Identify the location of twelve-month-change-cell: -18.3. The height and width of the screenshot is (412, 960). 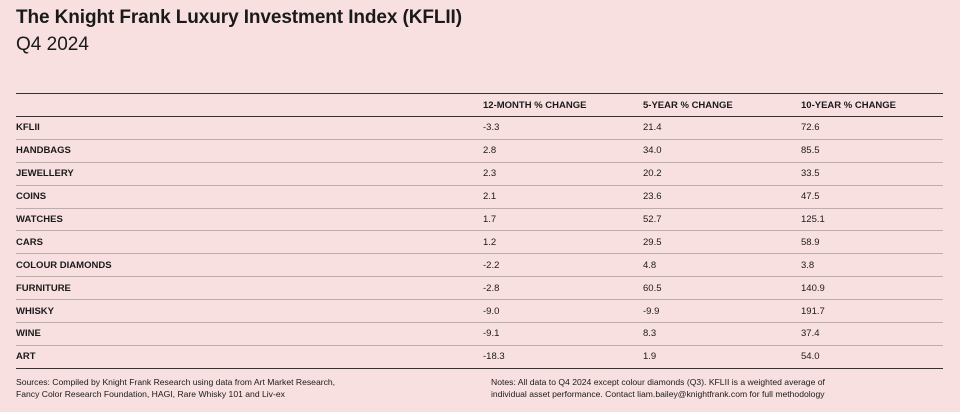
(494, 357).